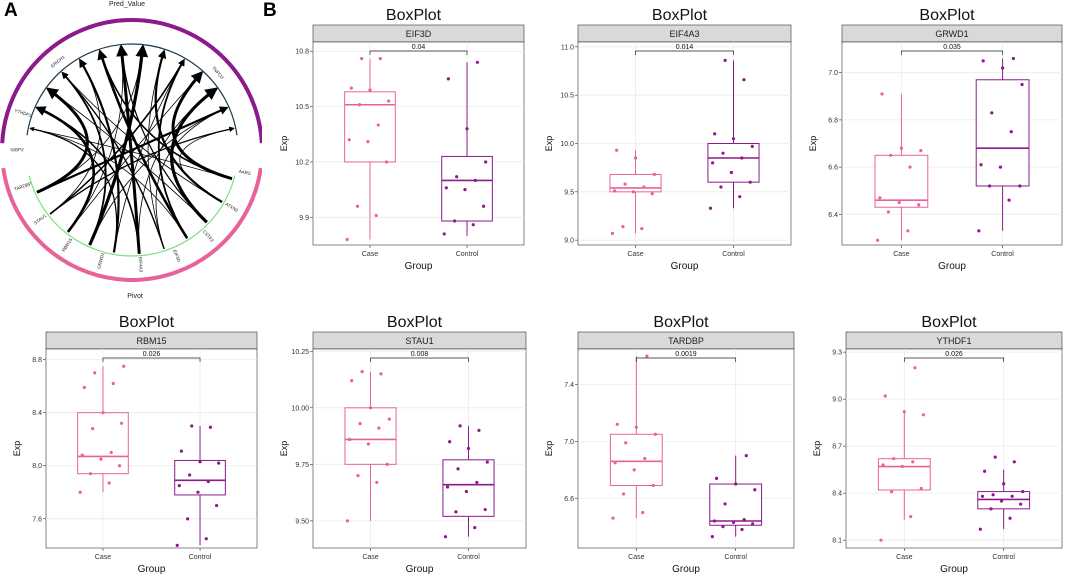 The width and height of the screenshot is (1072, 578). Describe the element at coordinates (37, 413) in the screenshot. I see `y-tick-label: 8.4` at that location.